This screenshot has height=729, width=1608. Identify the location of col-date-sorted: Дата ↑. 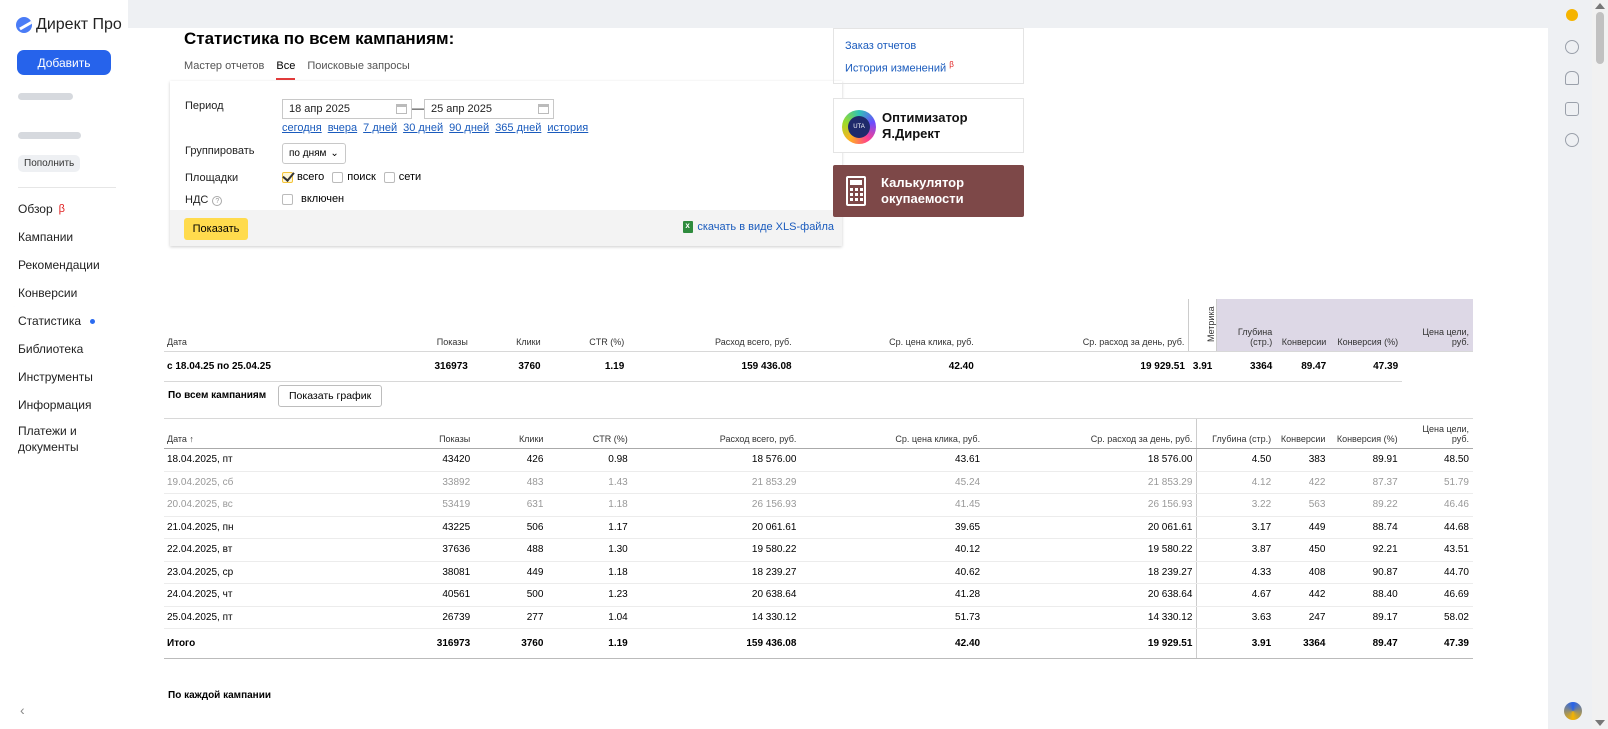
(249, 433).